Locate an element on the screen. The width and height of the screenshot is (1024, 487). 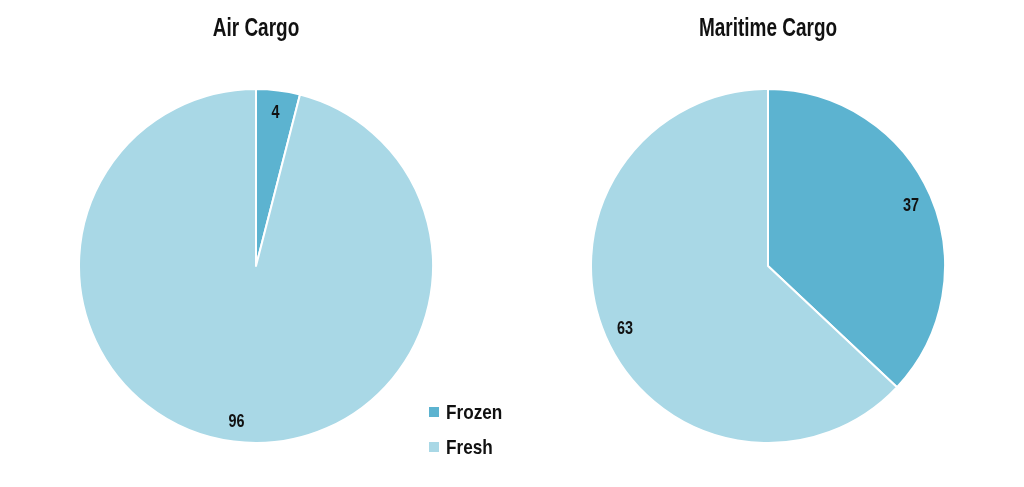
legend-label: Frozen is located at coordinates (474, 412).